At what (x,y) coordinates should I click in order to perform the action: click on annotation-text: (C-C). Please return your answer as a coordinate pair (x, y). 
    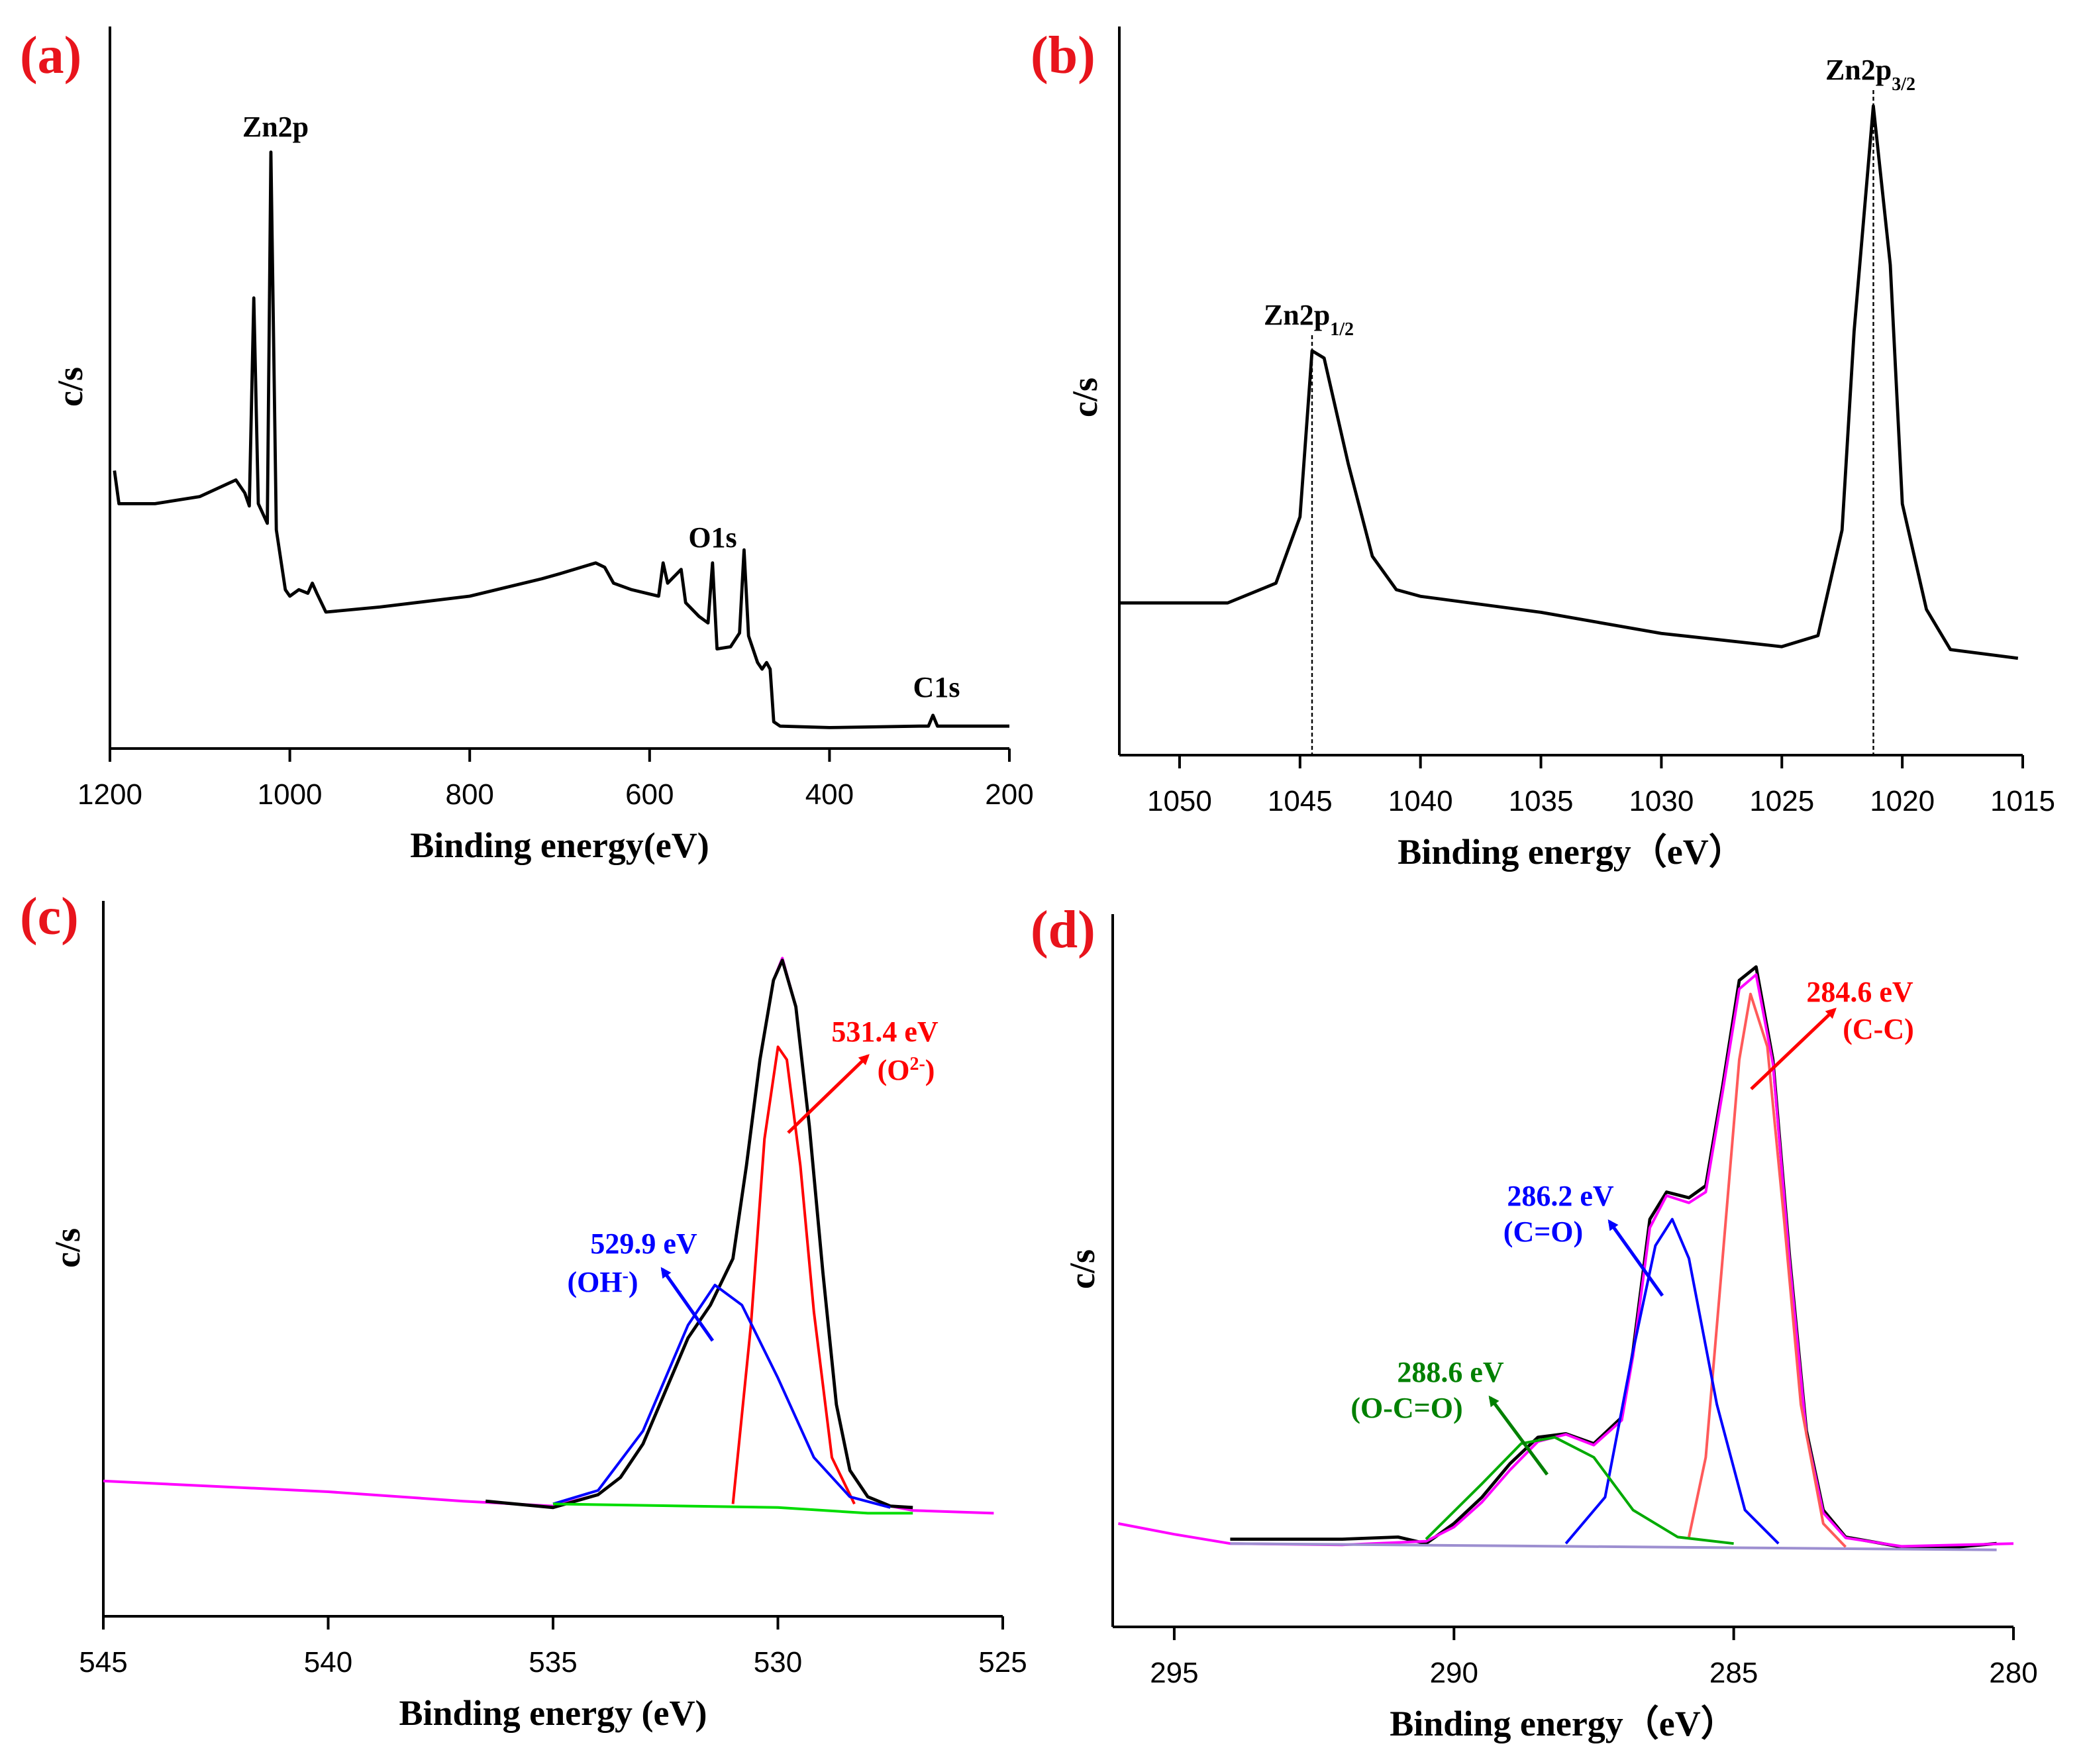
    Looking at the image, I should click on (1879, 1029).